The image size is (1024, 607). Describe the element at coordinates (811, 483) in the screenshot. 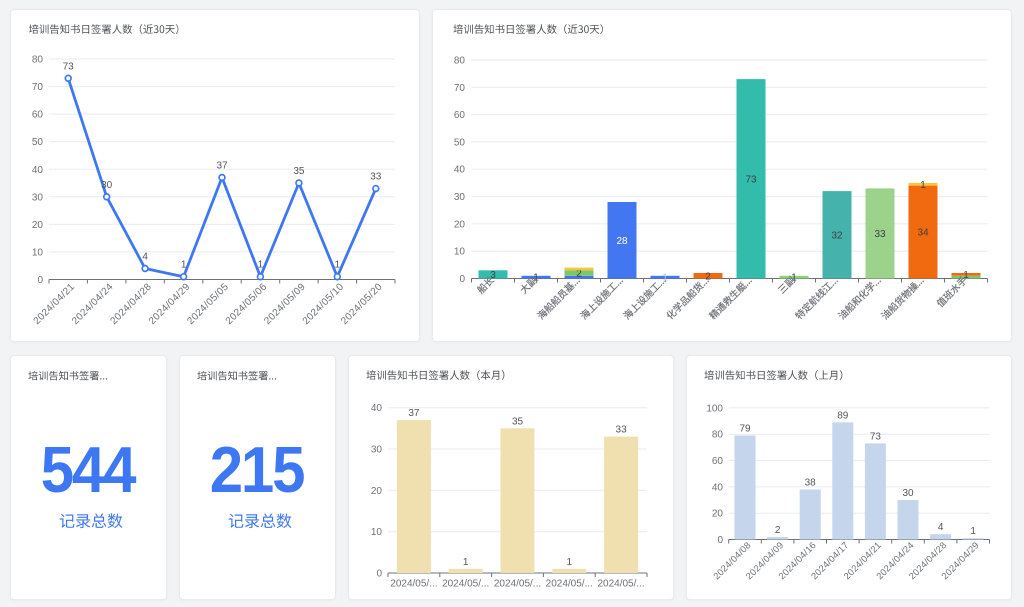

I see `svg-text: 38` at that location.